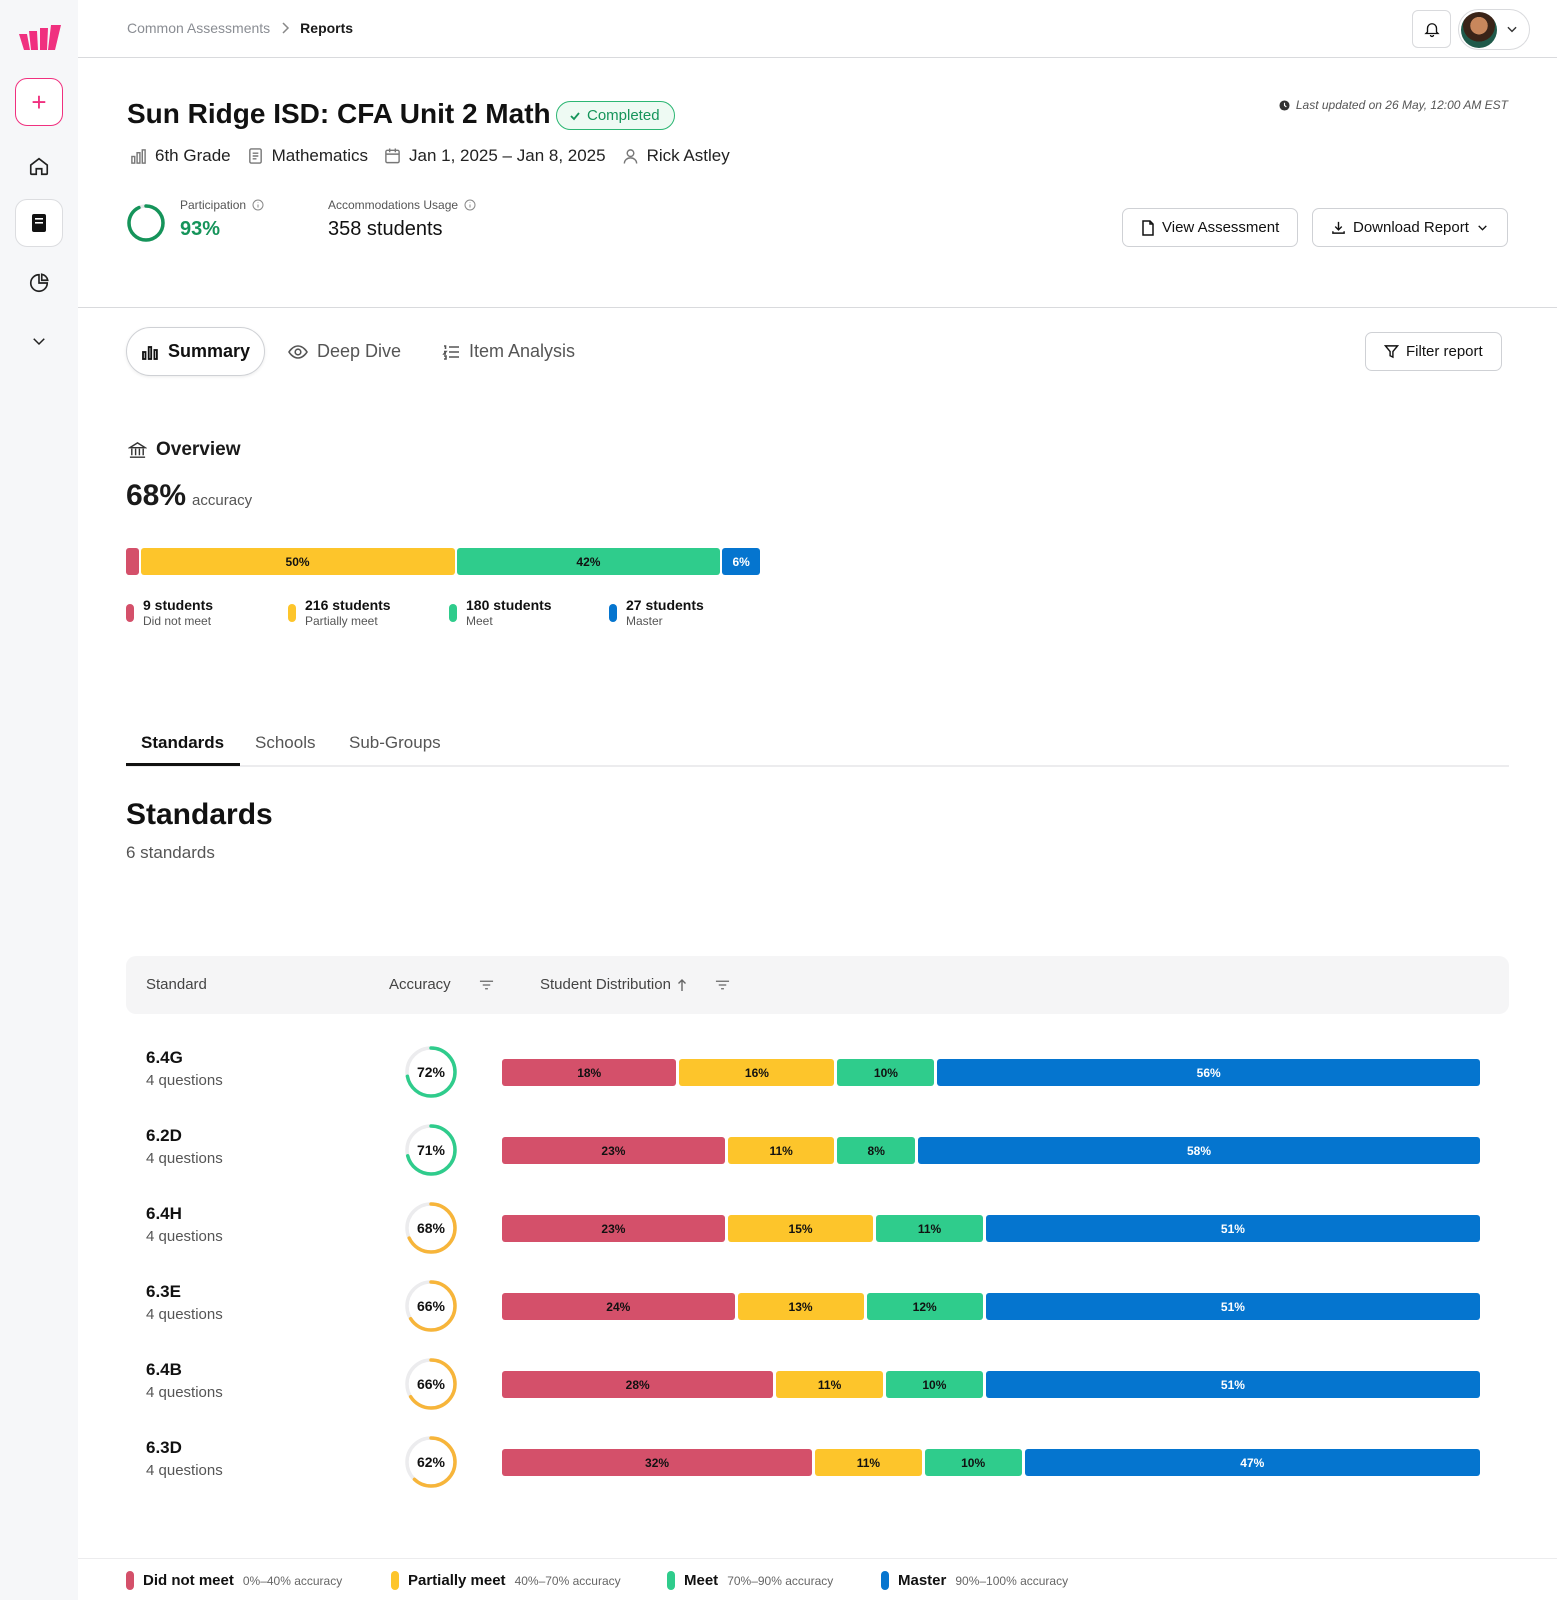 The width and height of the screenshot is (1557, 1600). What do you see at coordinates (688, 155) in the screenshot?
I see `author-text: Rick Astley` at bounding box center [688, 155].